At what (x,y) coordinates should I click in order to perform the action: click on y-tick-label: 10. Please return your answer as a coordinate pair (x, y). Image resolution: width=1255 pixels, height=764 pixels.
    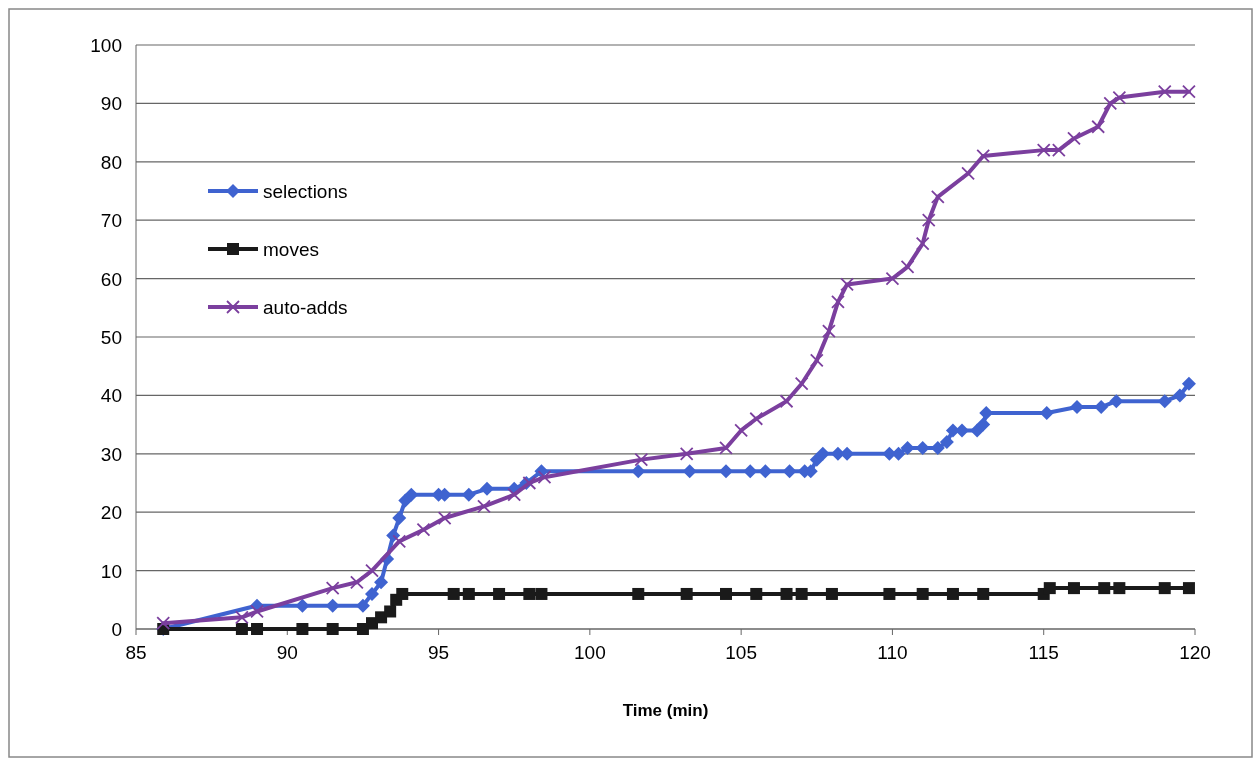
    Looking at the image, I should click on (111, 571).